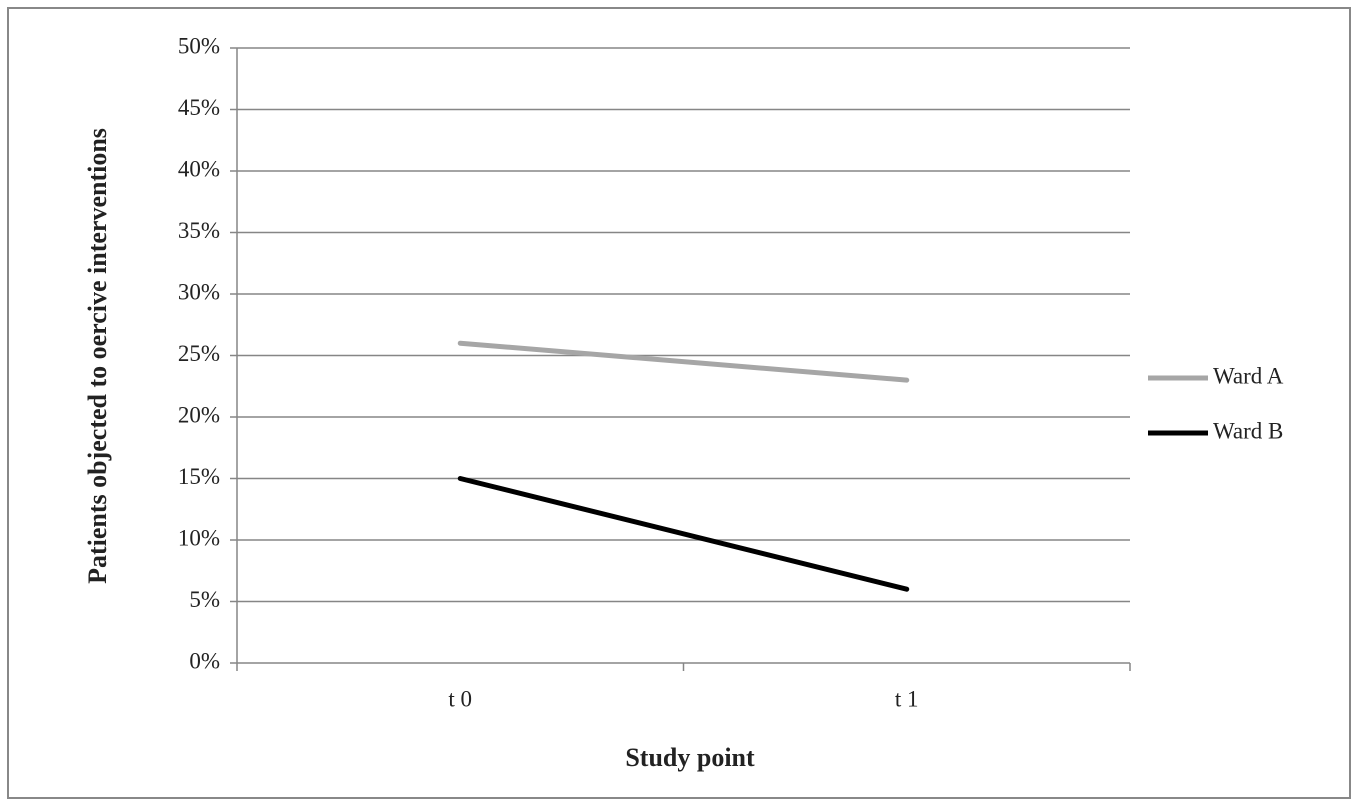 Image resolution: width=1358 pixels, height=804 pixels. Describe the element at coordinates (1248, 430) in the screenshot. I see `legend-label: Ward B` at that location.